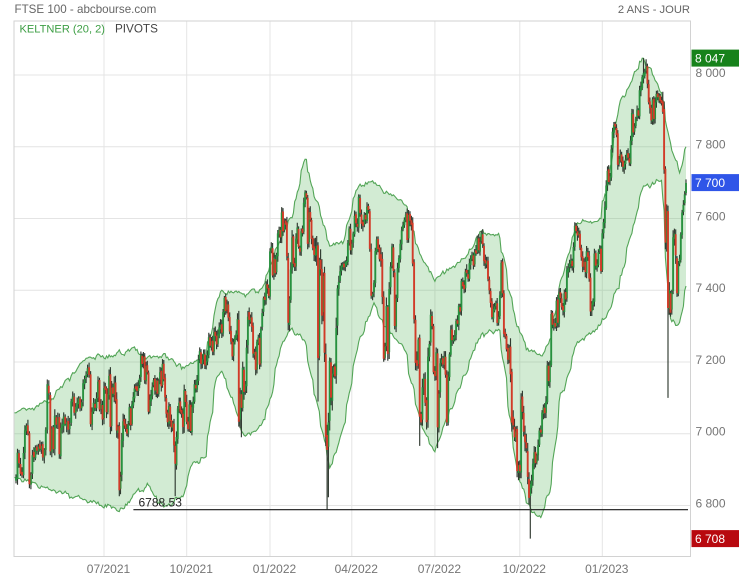 This screenshot has width=739, height=580. Describe the element at coordinates (275, 569) in the screenshot. I see `svg-text: 01/2022` at that location.